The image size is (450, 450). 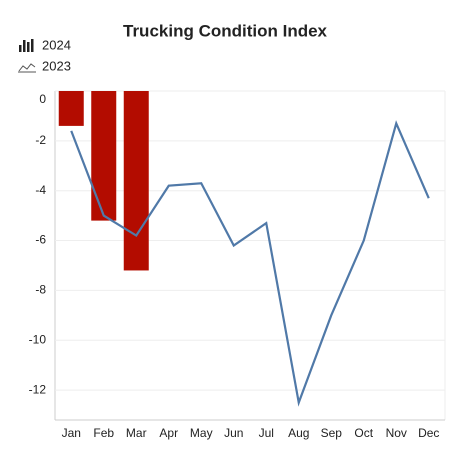 I want to click on x-tick-label: Feb, so click(x=103, y=433).